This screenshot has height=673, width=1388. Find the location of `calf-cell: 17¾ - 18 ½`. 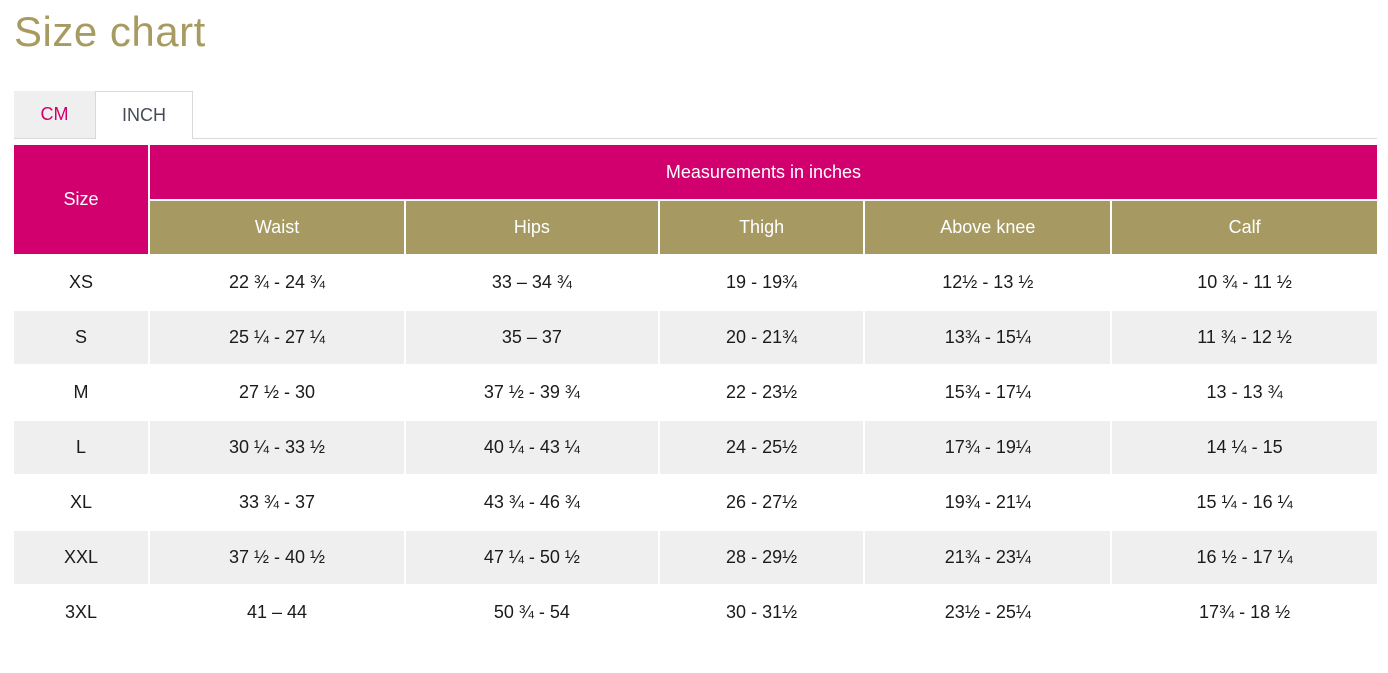

calf-cell: 17¾ - 18 ½ is located at coordinates (1243, 612).